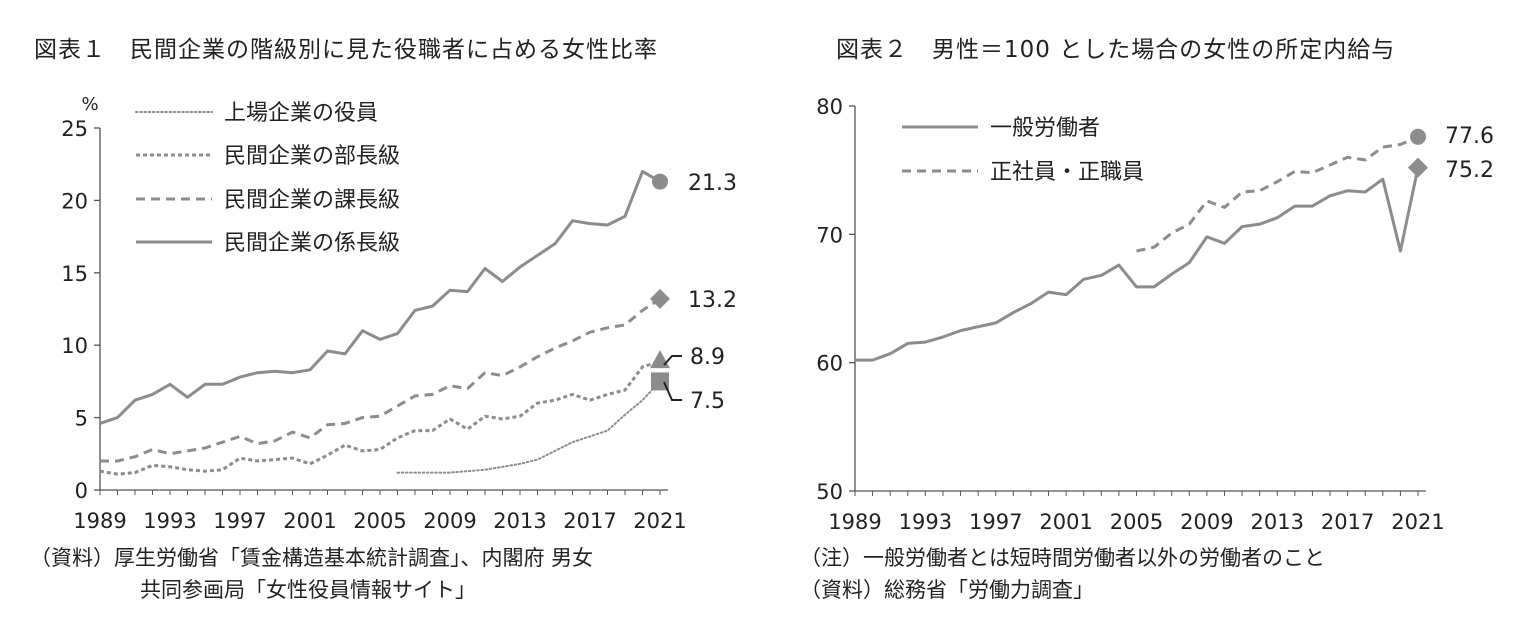 The width and height of the screenshot is (1513, 628). I want to click on c1-y-tick-label: 20, so click(74, 201).